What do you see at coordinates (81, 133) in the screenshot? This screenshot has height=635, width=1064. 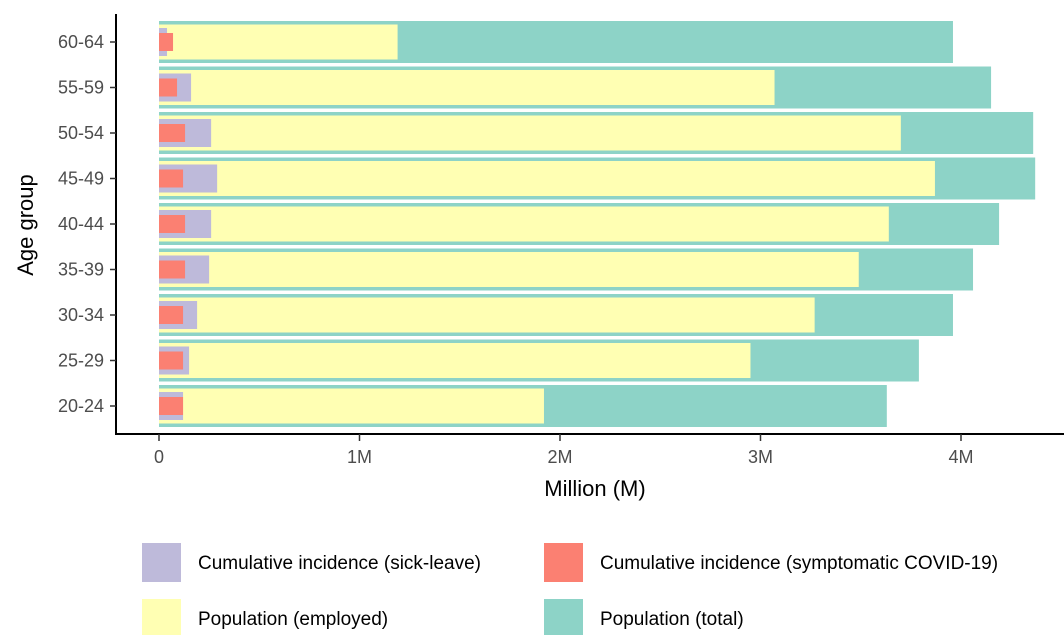 I see `y-tick-label-50-54: 50-54` at bounding box center [81, 133].